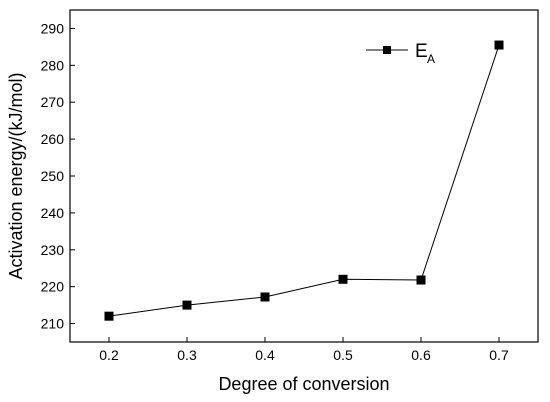 This screenshot has height=402, width=550. What do you see at coordinates (53, 213) in the screenshot?
I see `y-tick-label: 240` at bounding box center [53, 213].